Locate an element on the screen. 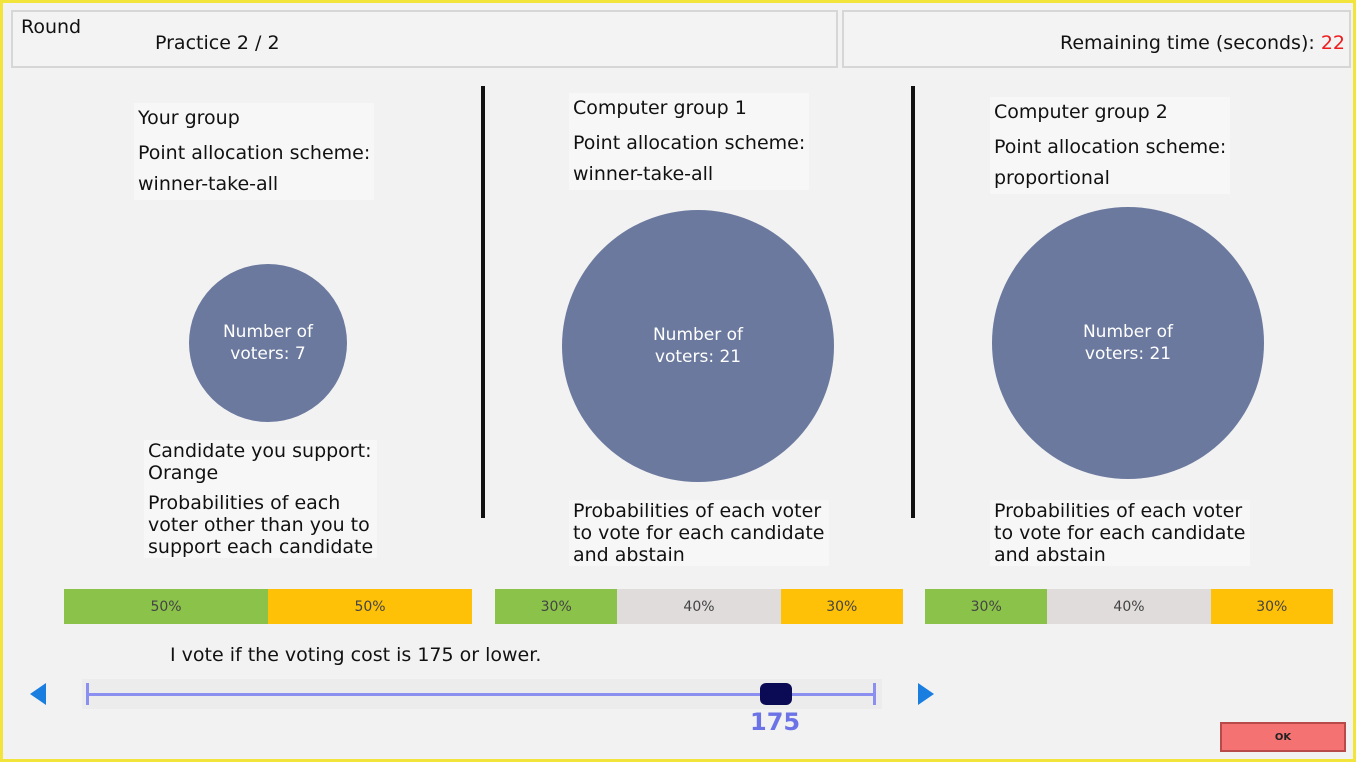 This screenshot has height=762, width=1356. group1-title: Your group is located at coordinates (189, 118).